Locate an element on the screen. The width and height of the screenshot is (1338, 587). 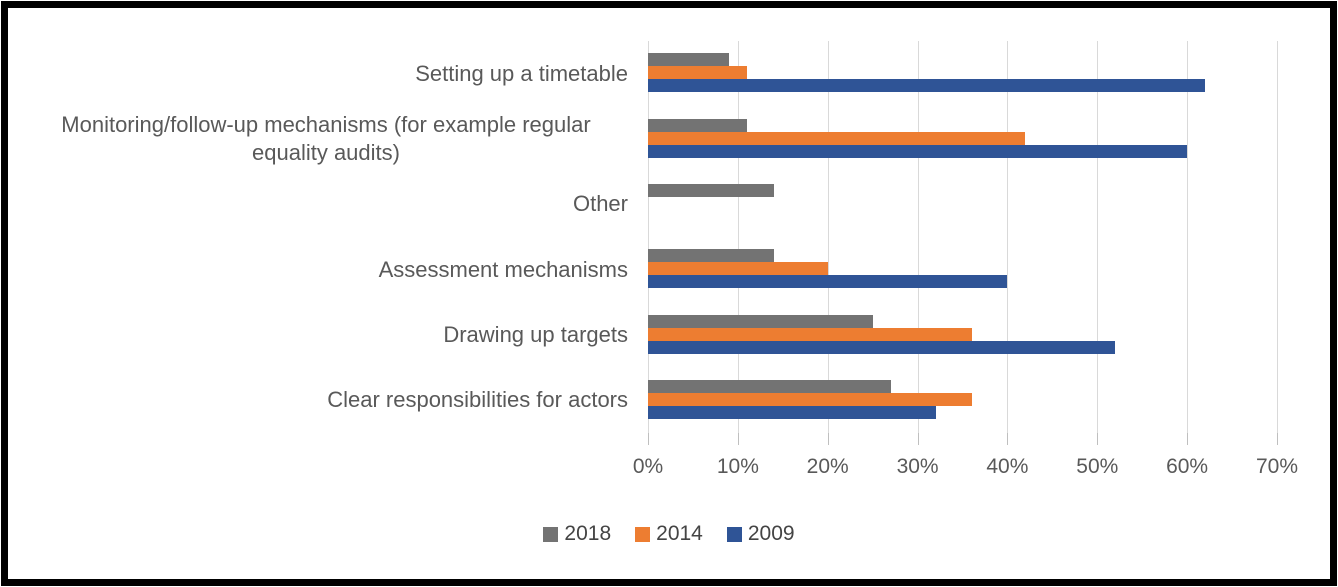
category-label-text: Drawing up targets is located at coordinates (535, 334).